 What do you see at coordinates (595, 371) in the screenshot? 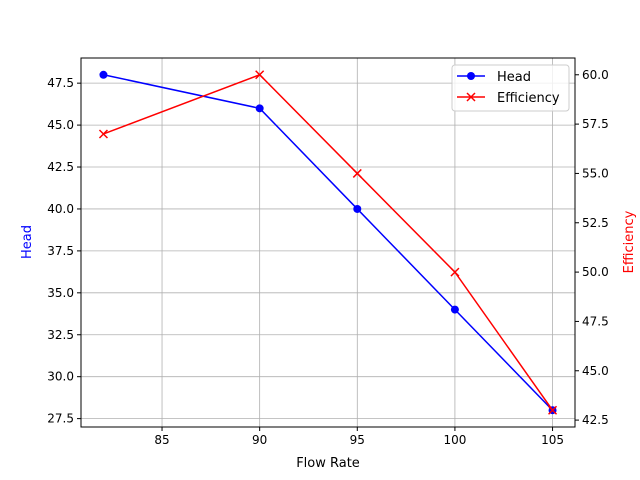
I see `right-y-tick-label: 45.0` at bounding box center [595, 371].